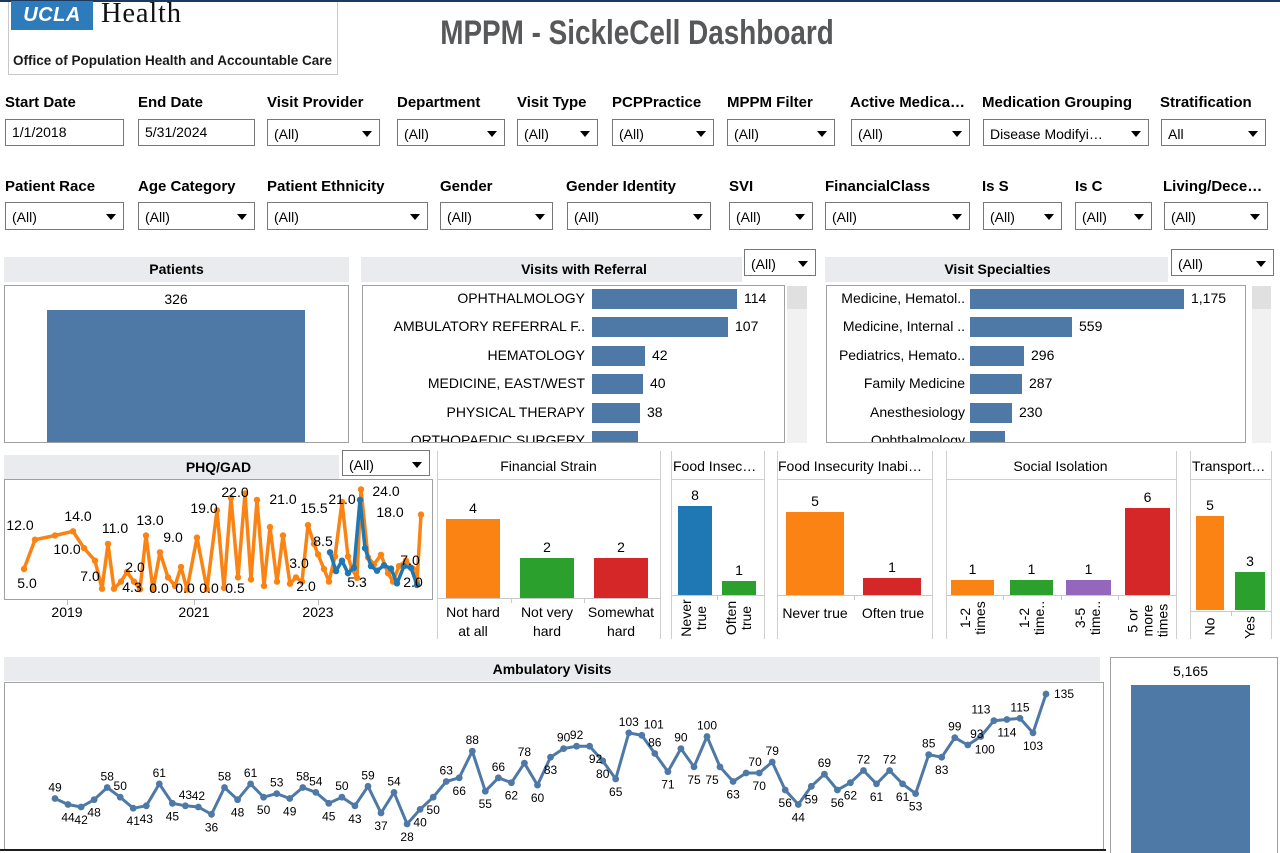  I want to click on svg-text: 101, so click(654, 724).